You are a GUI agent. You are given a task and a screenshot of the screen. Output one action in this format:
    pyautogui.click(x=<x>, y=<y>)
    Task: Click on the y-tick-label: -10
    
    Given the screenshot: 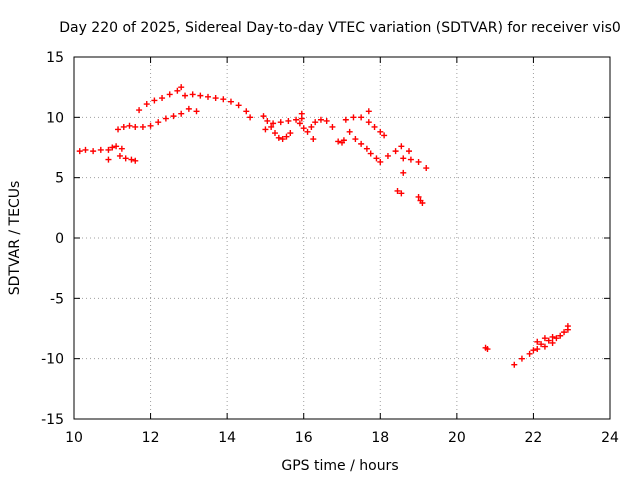 What is the action you would take?
    pyautogui.click(x=52, y=360)
    